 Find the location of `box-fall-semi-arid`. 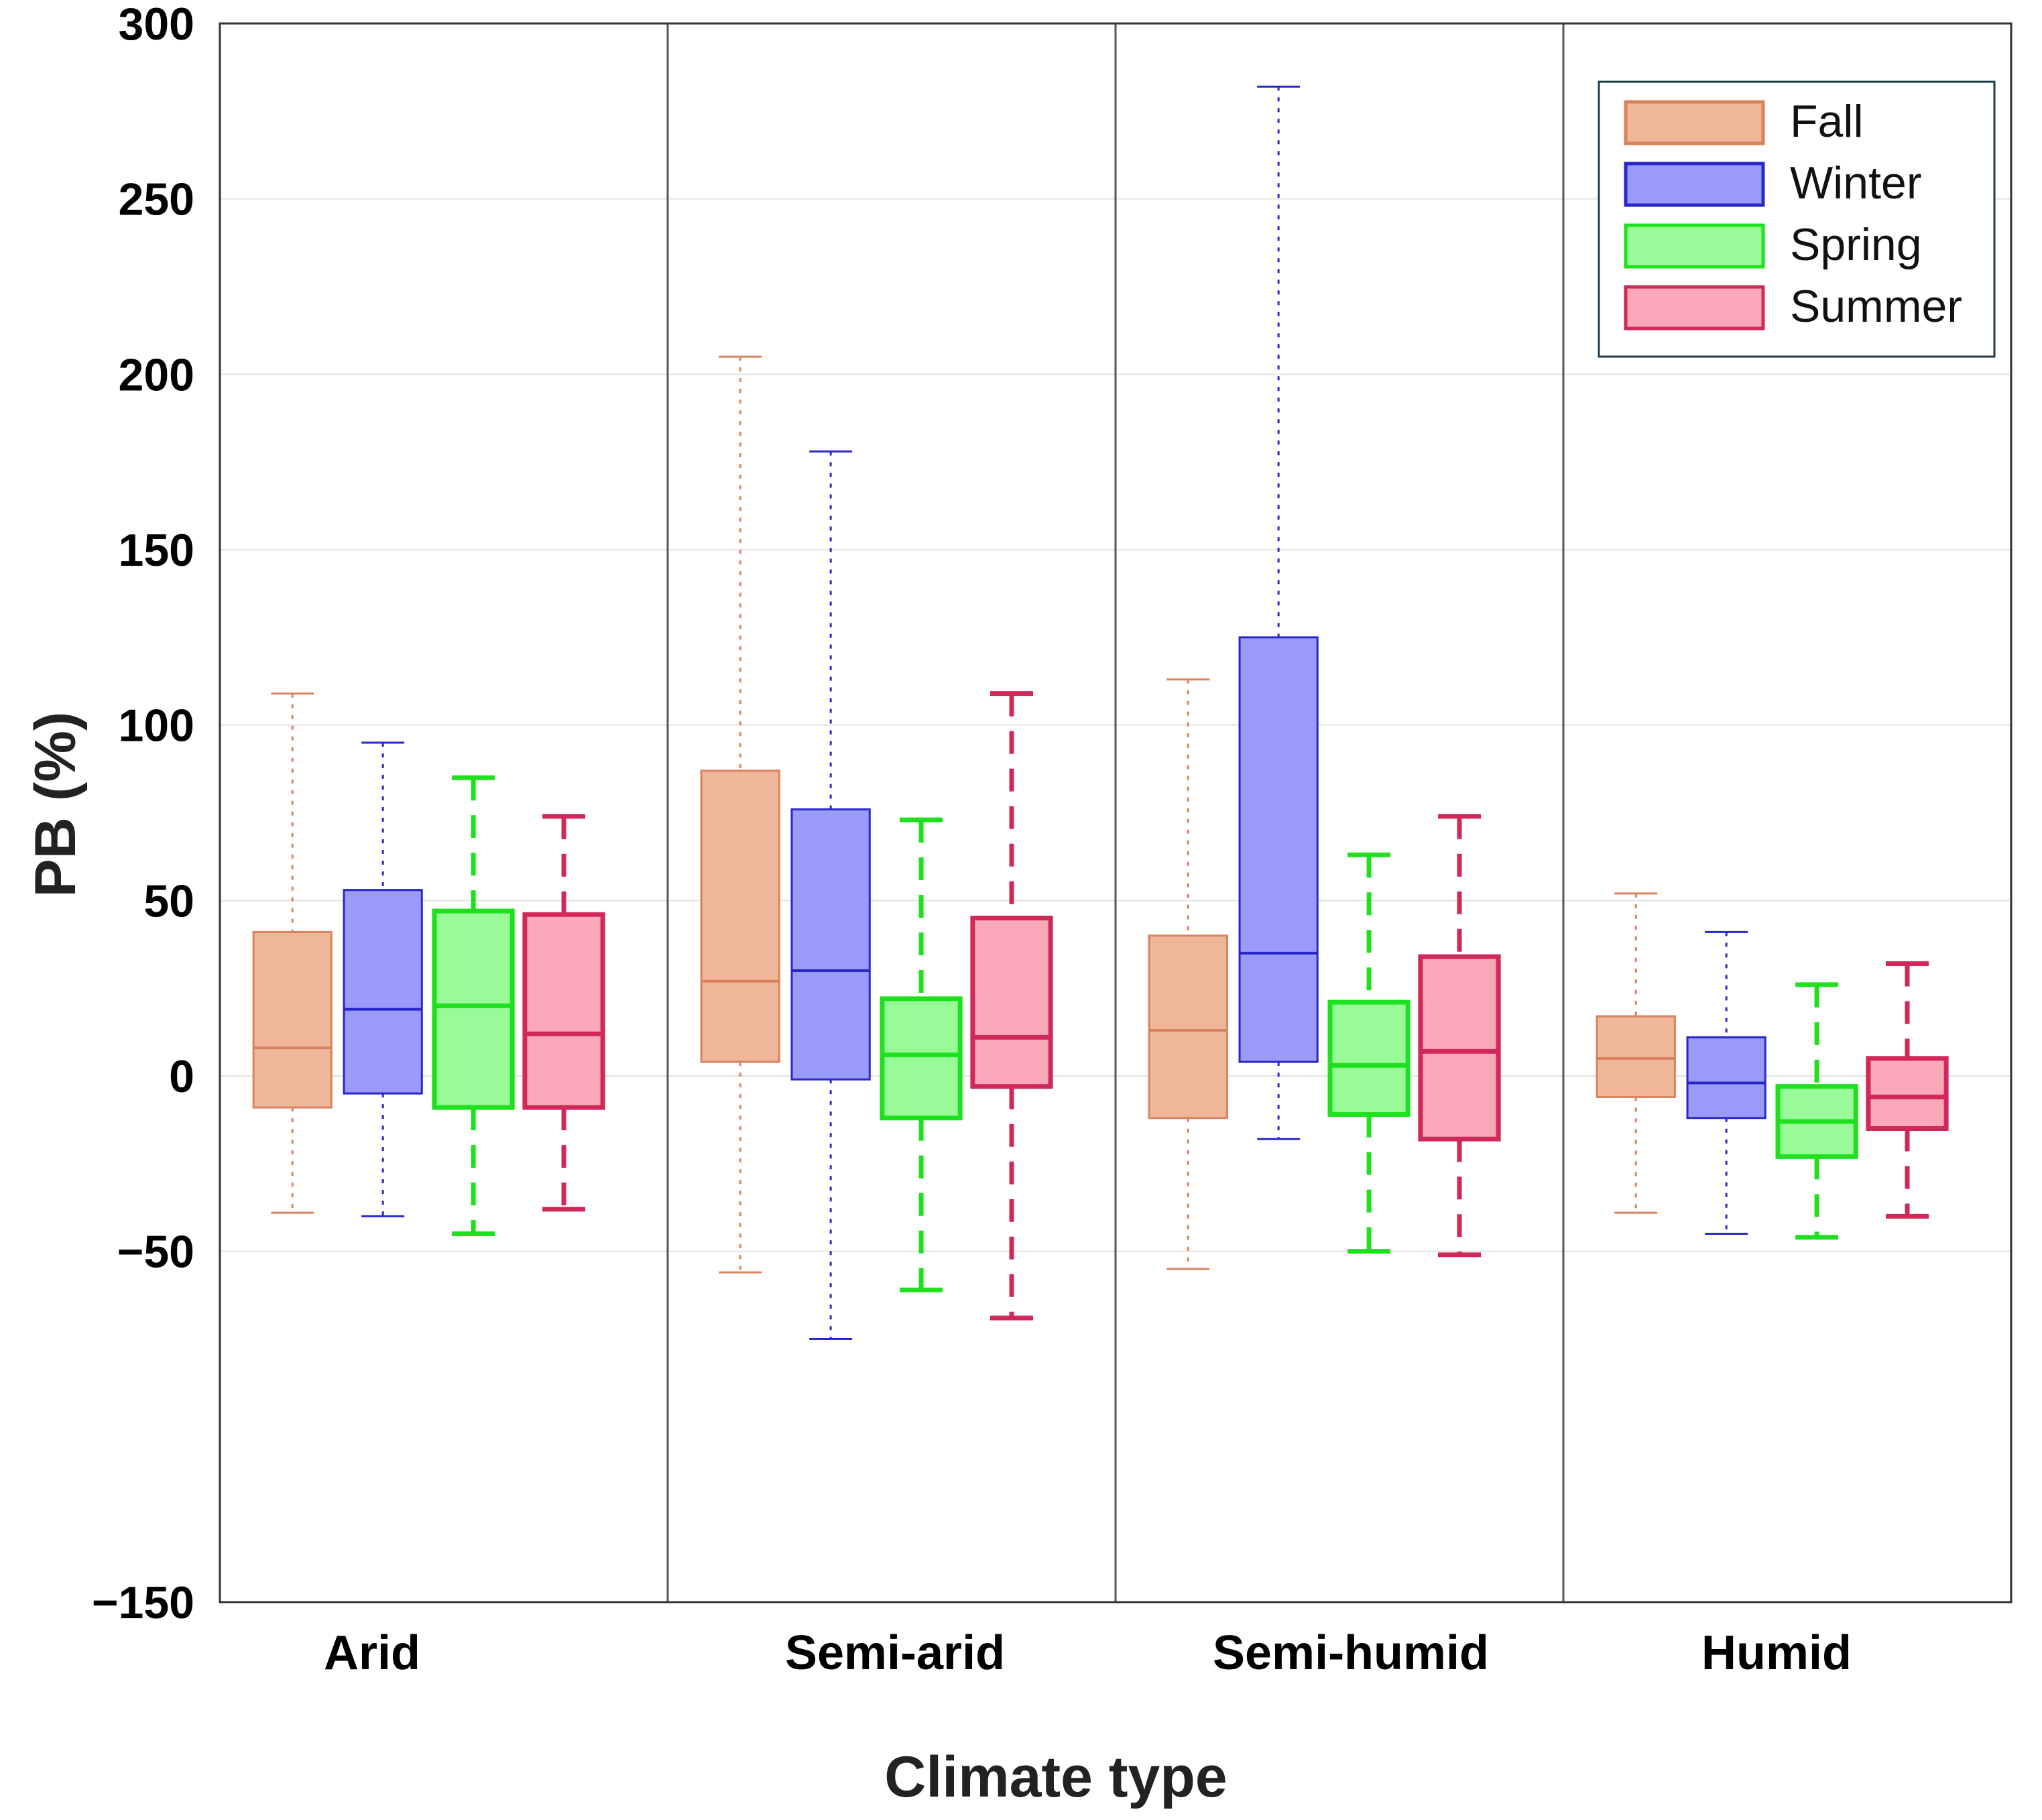

box-fall-semi-arid is located at coordinates (740, 814).